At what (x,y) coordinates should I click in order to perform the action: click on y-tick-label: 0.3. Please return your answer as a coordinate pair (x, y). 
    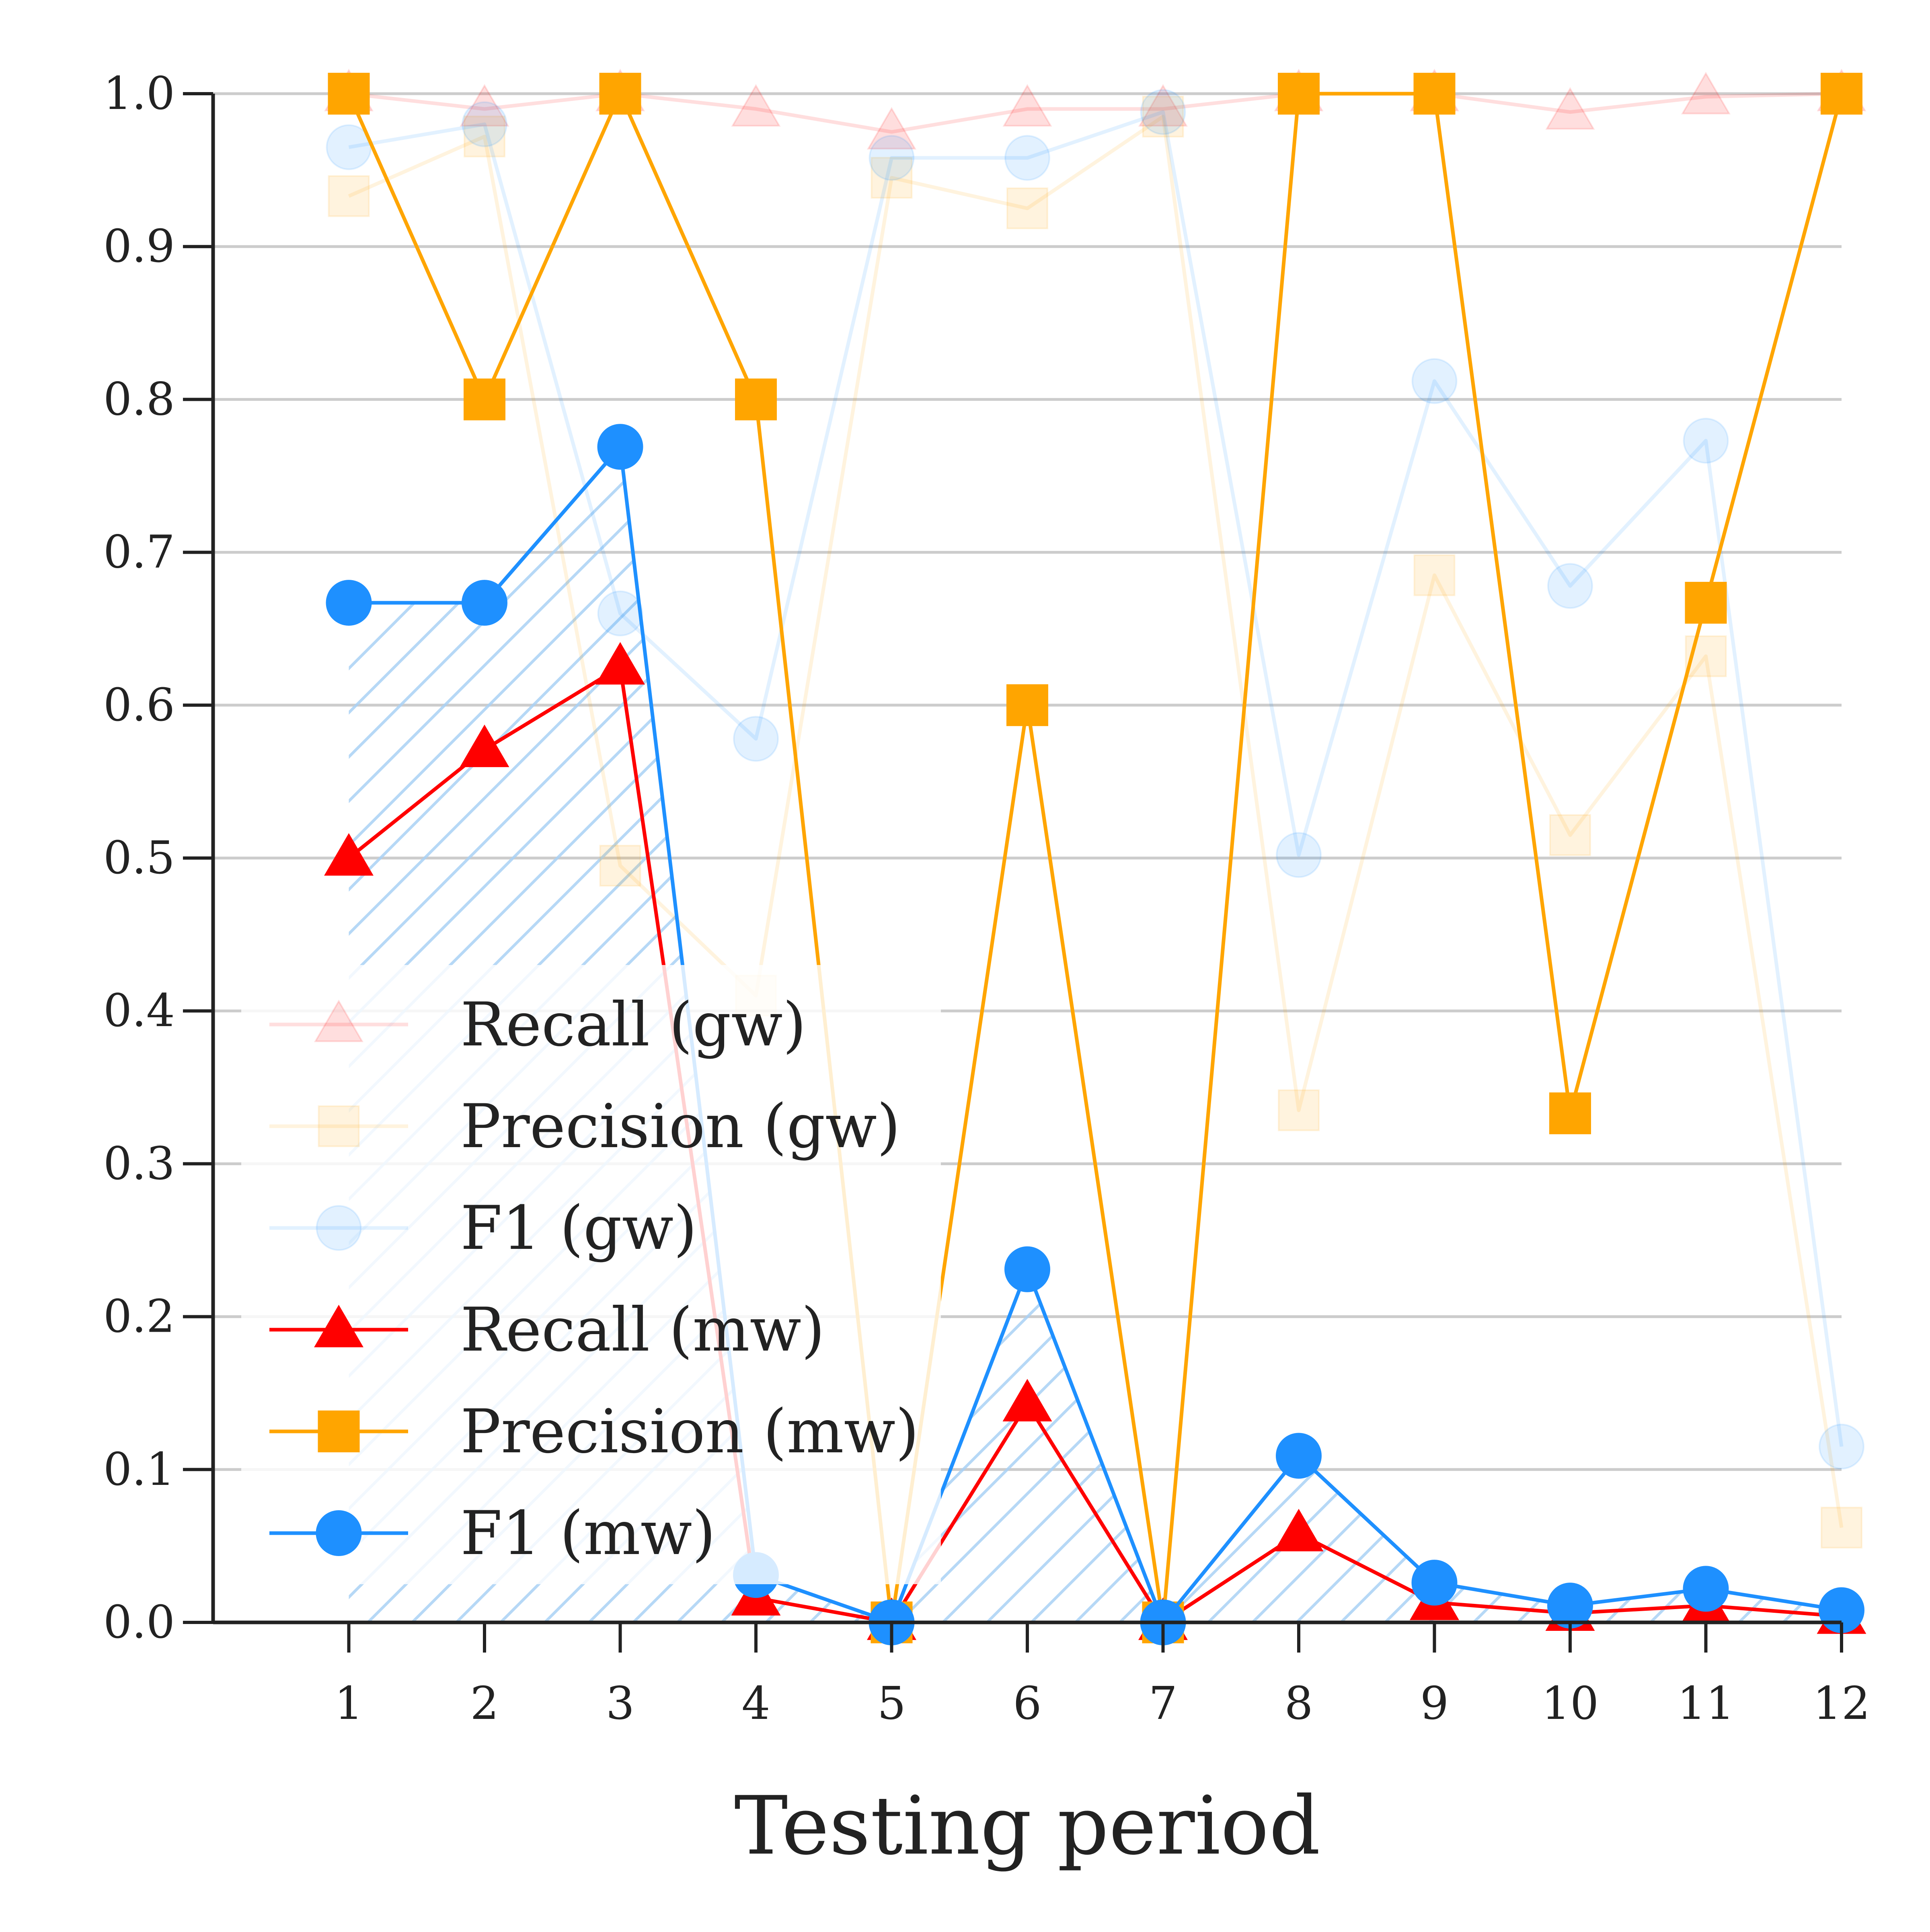
    Looking at the image, I should click on (139, 1163).